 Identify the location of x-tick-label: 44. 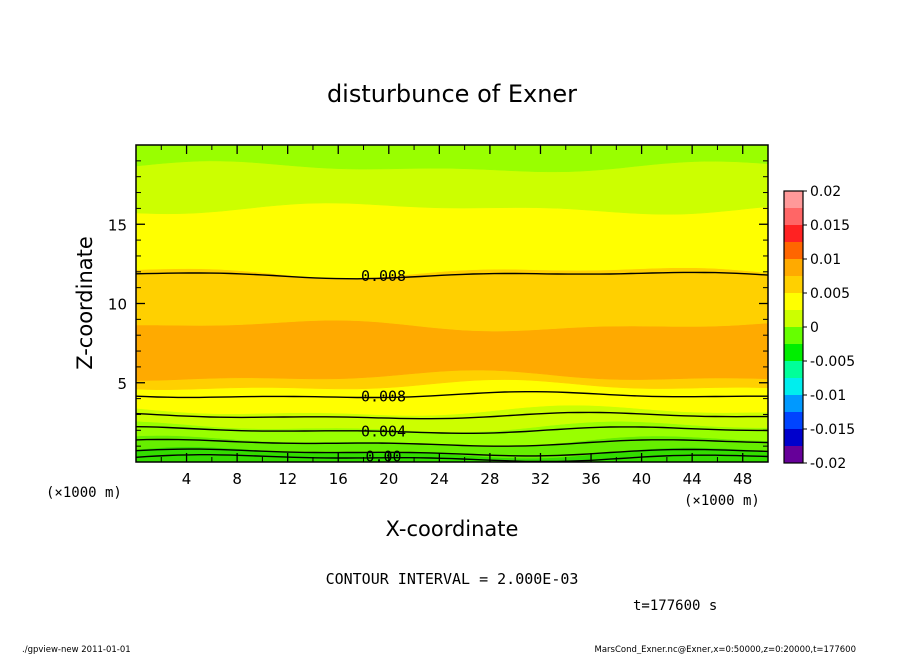
(692, 479).